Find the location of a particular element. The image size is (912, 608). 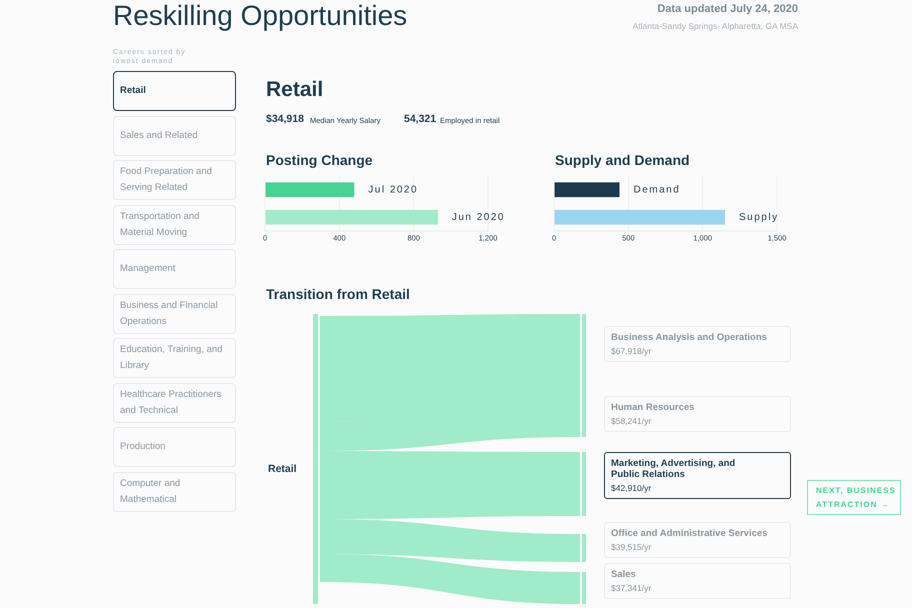

category-label: Sales and Related is located at coordinates (174, 136).